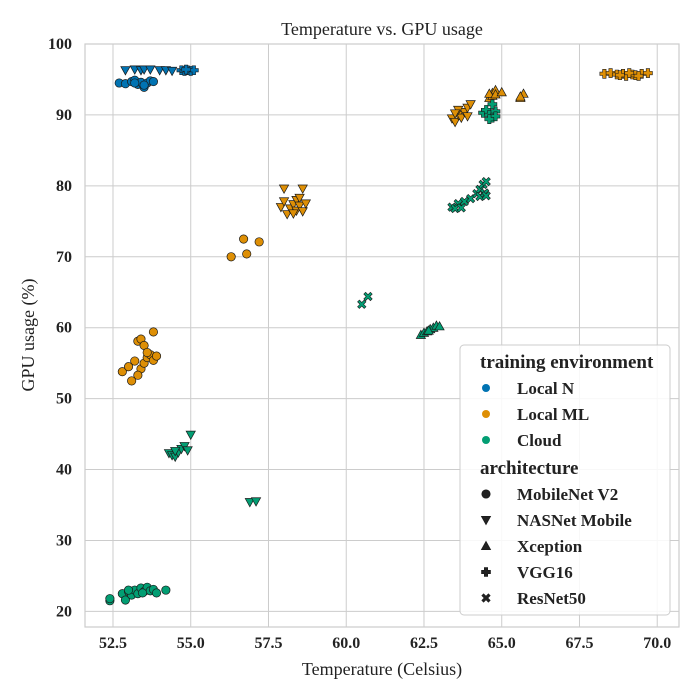 This screenshot has width=700, height=700. Describe the element at coordinates (546, 388) in the screenshot. I see `legend-environment-label: Local N` at that location.